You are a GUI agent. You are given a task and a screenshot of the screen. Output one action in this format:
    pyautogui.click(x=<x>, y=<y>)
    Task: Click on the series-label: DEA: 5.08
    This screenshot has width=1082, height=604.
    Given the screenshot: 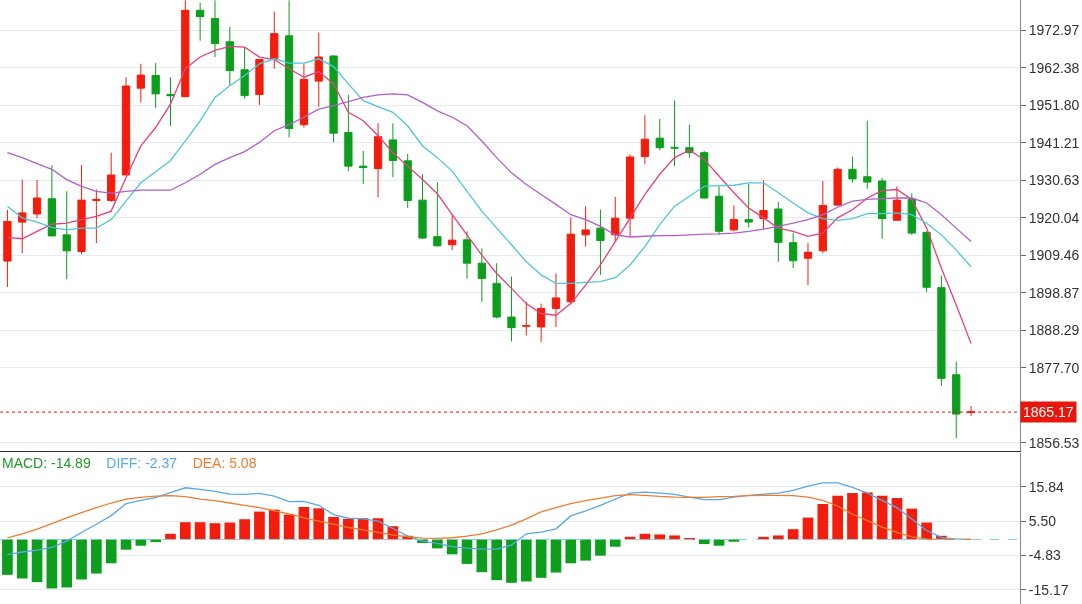 What is the action you would take?
    pyautogui.click(x=224, y=463)
    